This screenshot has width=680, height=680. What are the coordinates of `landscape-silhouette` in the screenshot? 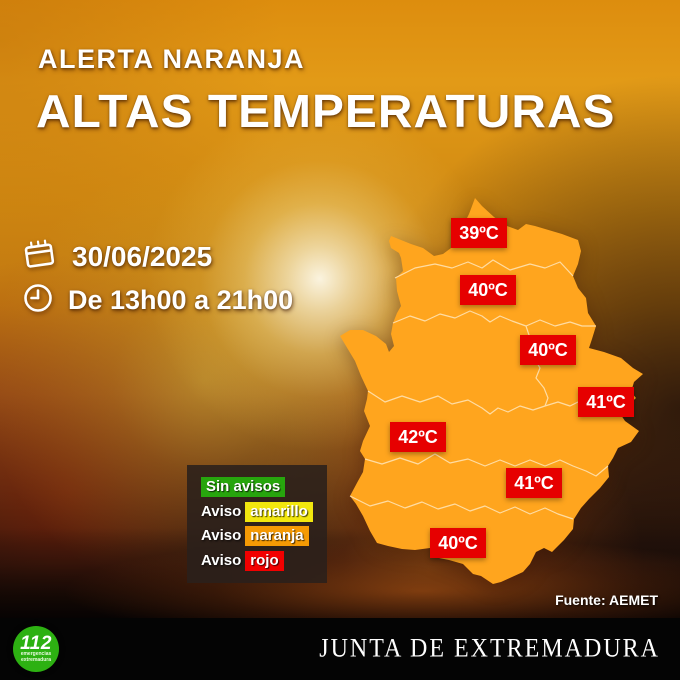 It's located at (340, 573).